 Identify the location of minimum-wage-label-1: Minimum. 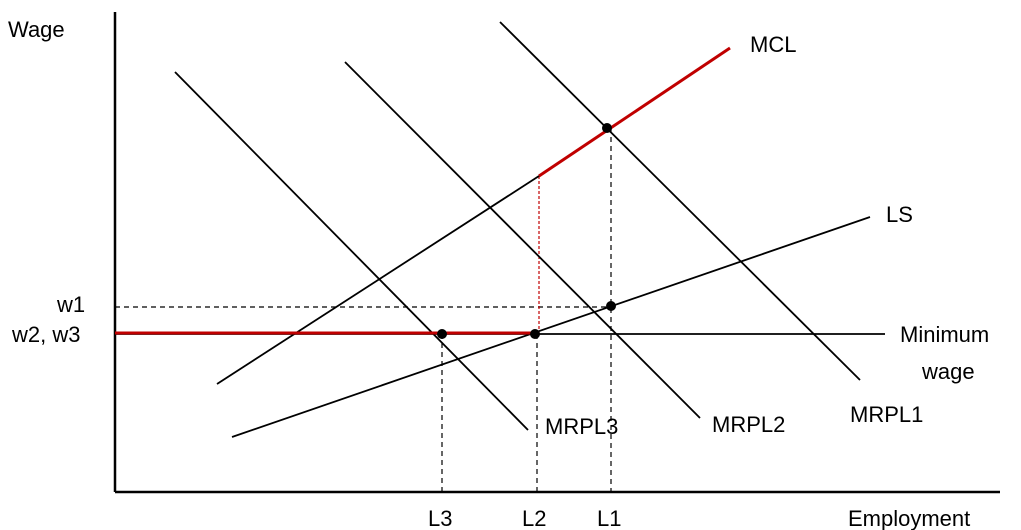
(944, 334).